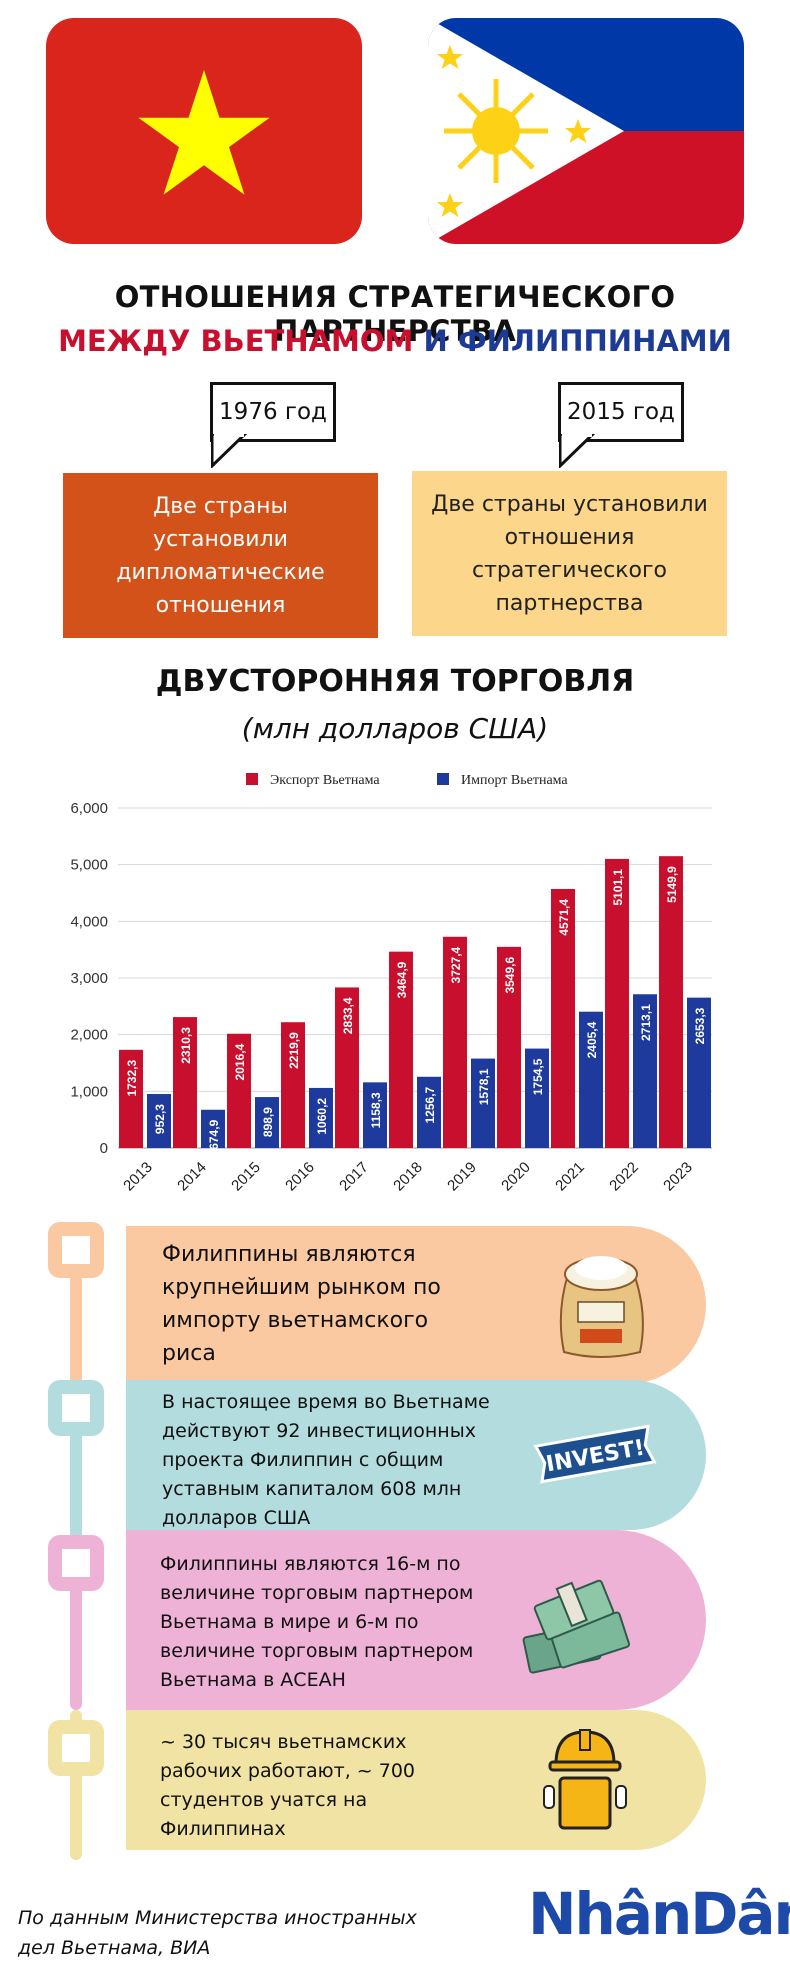 This screenshot has height=1975, width=790. What do you see at coordinates (516, 1177) in the screenshot?
I see `x-tick-label: 2020` at bounding box center [516, 1177].